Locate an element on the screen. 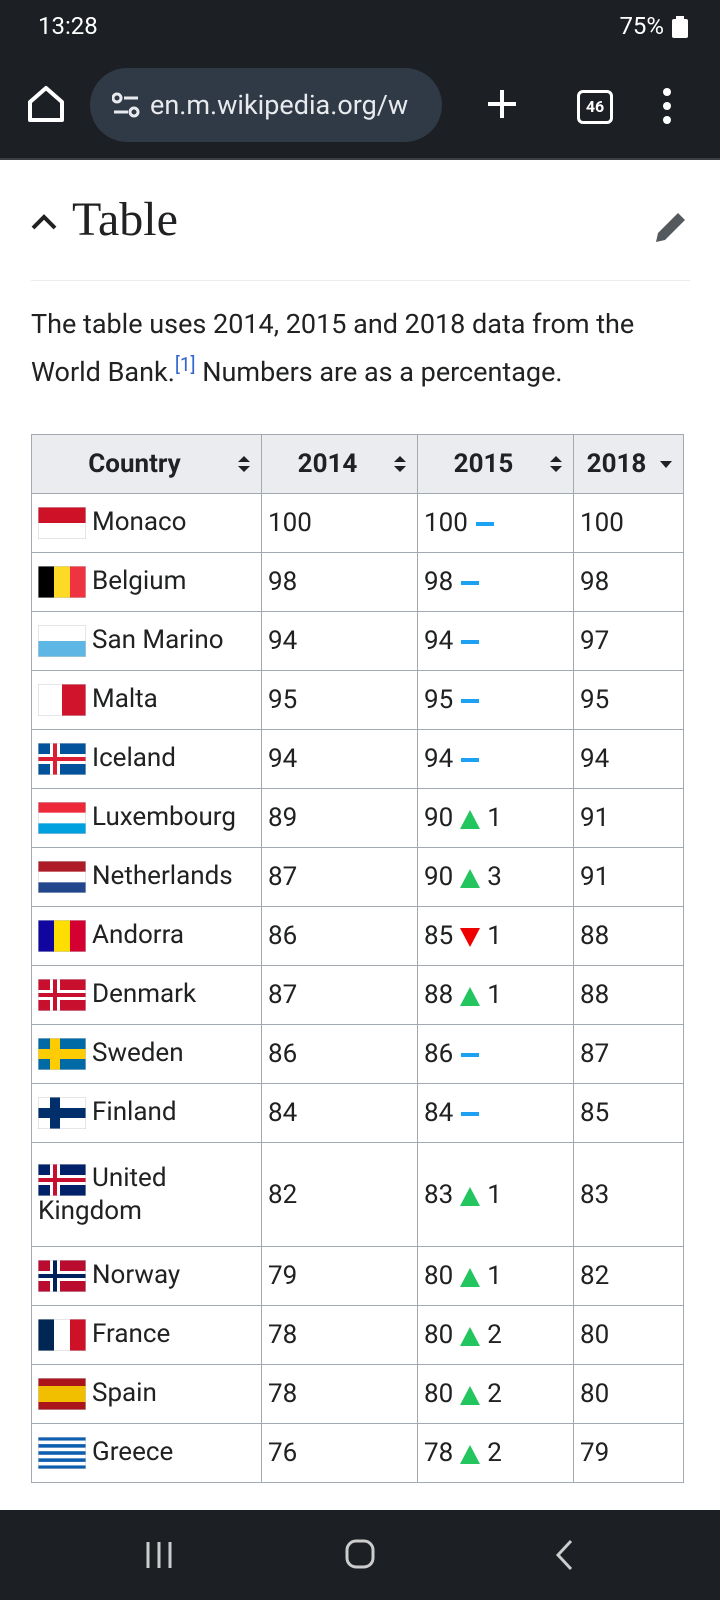  country-name: Netherlands is located at coordinates (162, 875).